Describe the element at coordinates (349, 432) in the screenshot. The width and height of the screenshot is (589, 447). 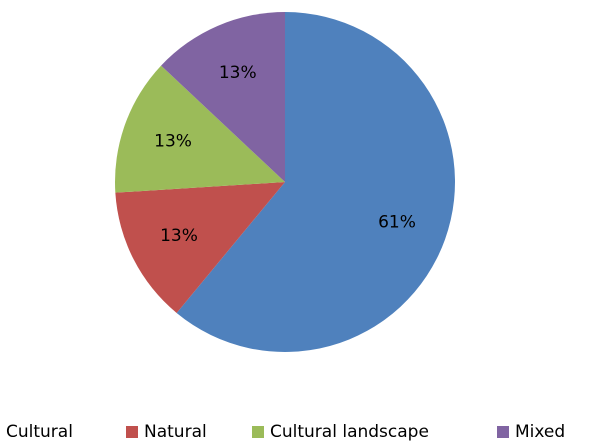
I see `legend-label: Cultural landscape` at that location.